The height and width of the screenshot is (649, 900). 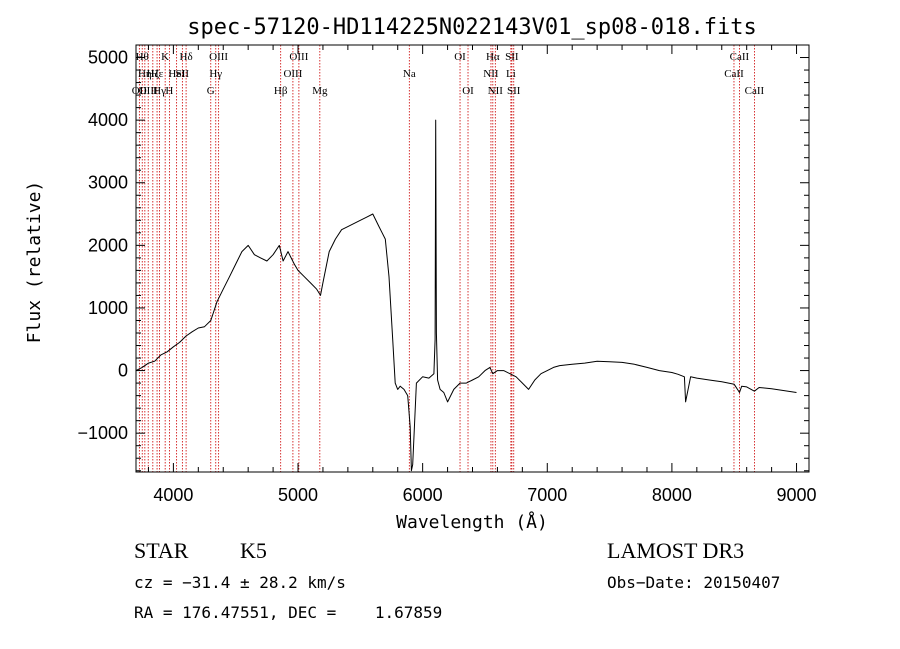 What do you see at coordinates (472, 522) in the screenshot?
I see `x-axis-label: Wavelength (Å)` at bounding box center [472, 522].